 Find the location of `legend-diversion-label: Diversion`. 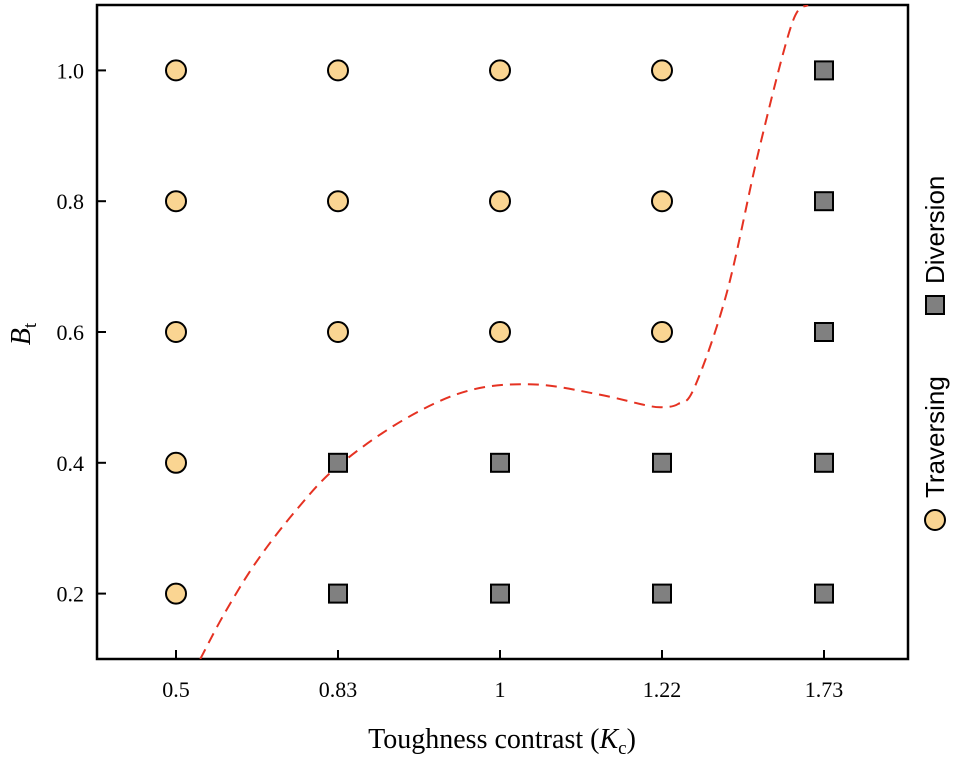

legend-diversion-label: Diversion is located at coordinates (935, 230).